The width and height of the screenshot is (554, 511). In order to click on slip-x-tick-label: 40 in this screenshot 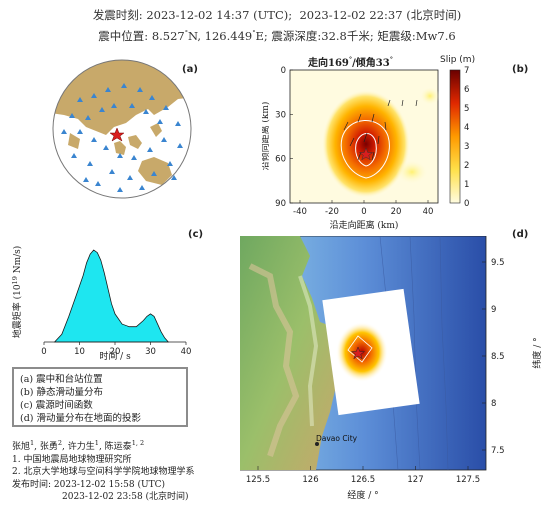, I will do `click(428, 212)`.